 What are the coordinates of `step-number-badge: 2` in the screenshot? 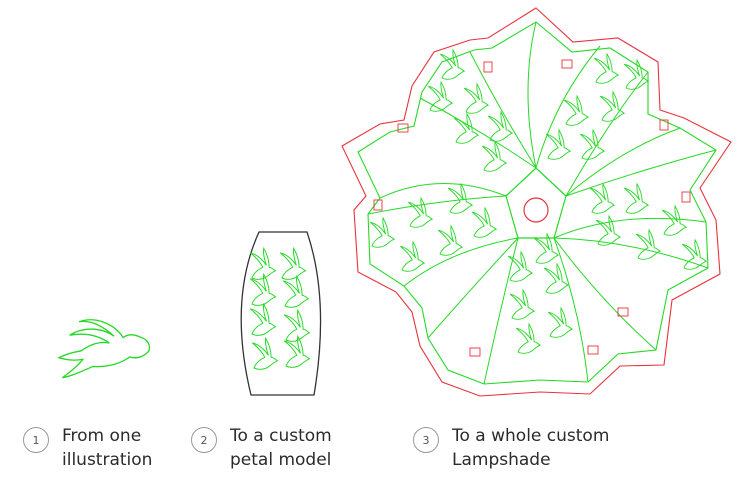 It's located at (204, 440).